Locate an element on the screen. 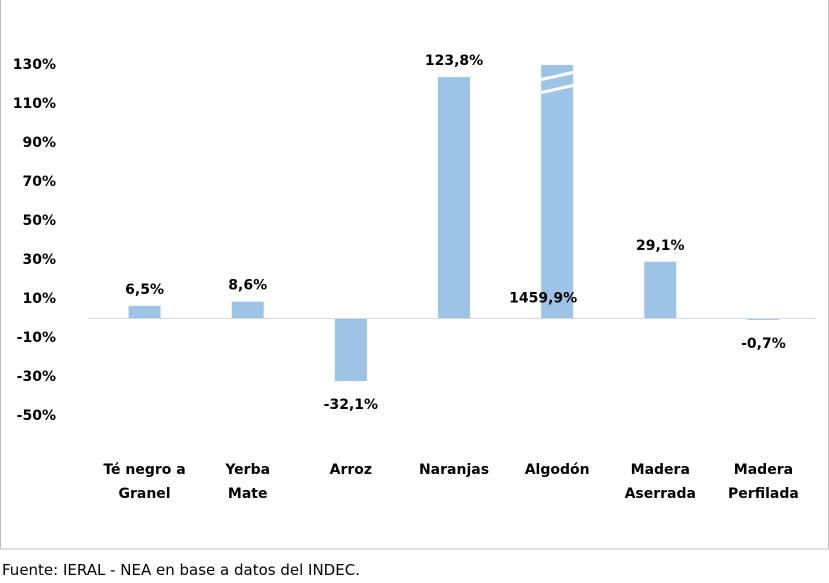 This screenshot has width=829, height=583. y-tick-label: 10% is located at coordinates (39, 299).